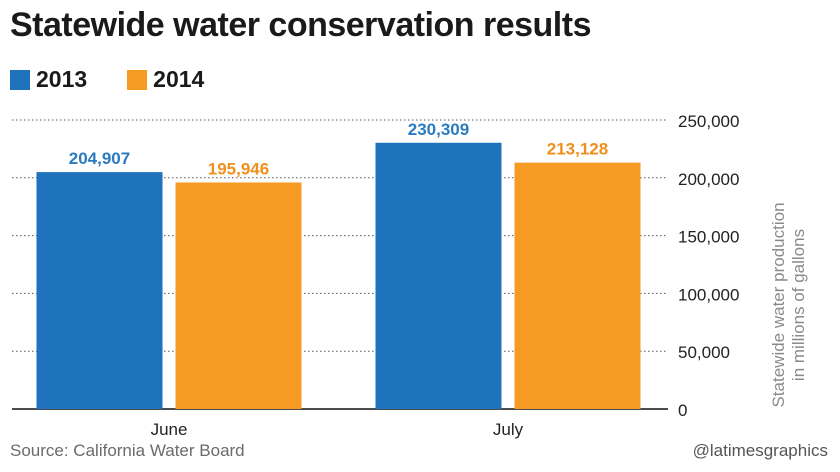  I want to click on y-tick-label-150000: 150,000, so click(708, 237).